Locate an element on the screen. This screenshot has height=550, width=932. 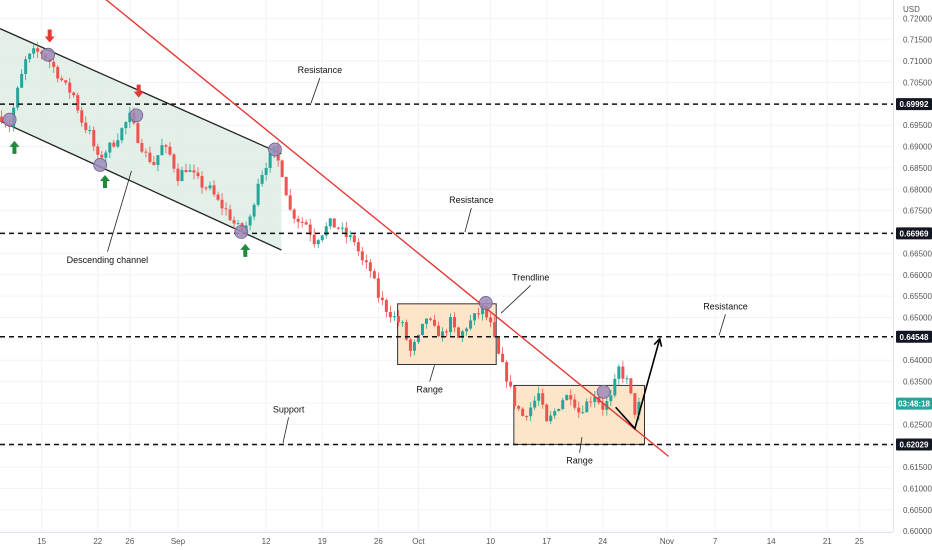
current-price-tag is located at coordinates (914, 403).